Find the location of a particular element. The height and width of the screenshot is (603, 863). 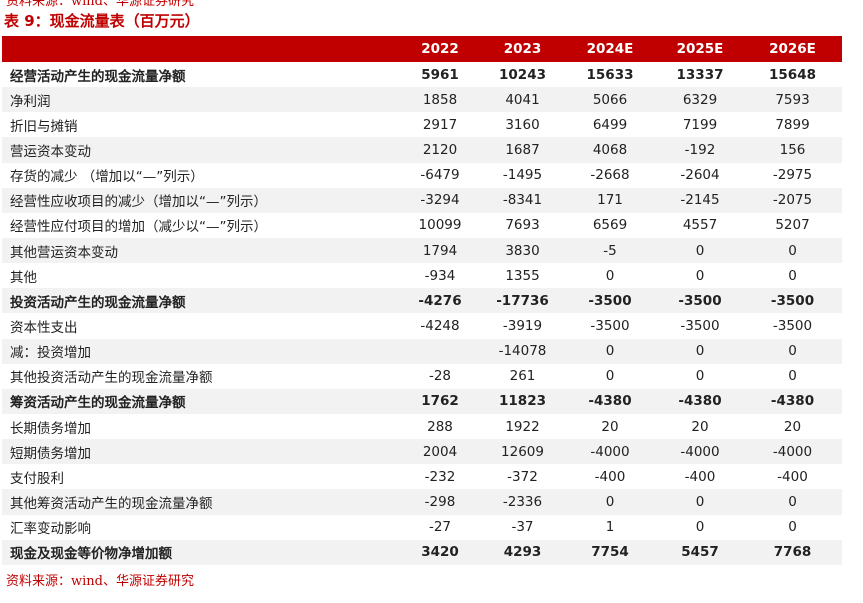

row-label: 存货的减少 （增加以“—”列示） is located at coordinates (107, 177).